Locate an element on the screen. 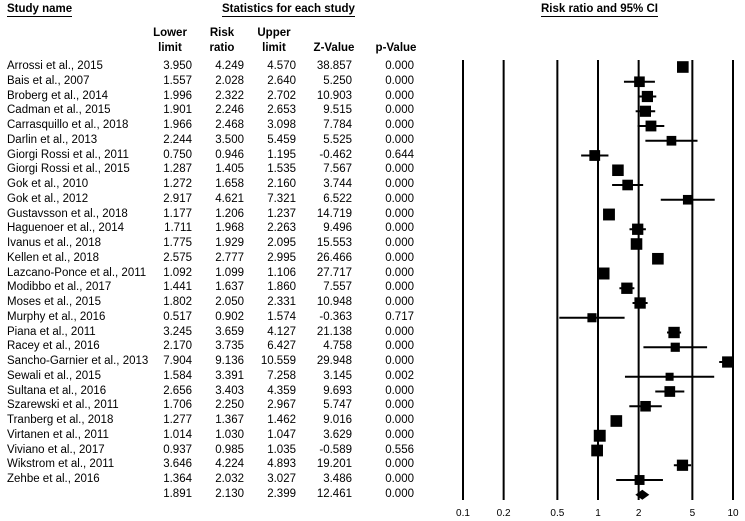  study-z: 7.784 is located at coordinates (337, 125).